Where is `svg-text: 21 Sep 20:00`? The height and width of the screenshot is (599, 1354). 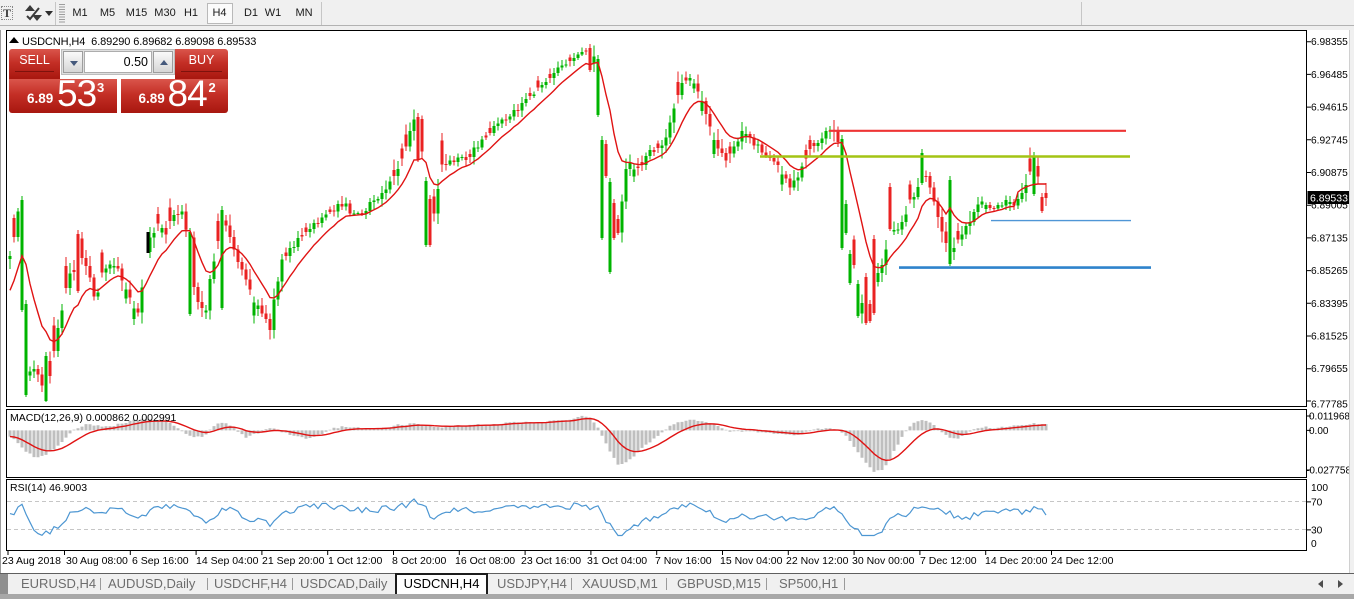 svg-text: 21 Sep 20:00 is located at coordinates (293, 561).